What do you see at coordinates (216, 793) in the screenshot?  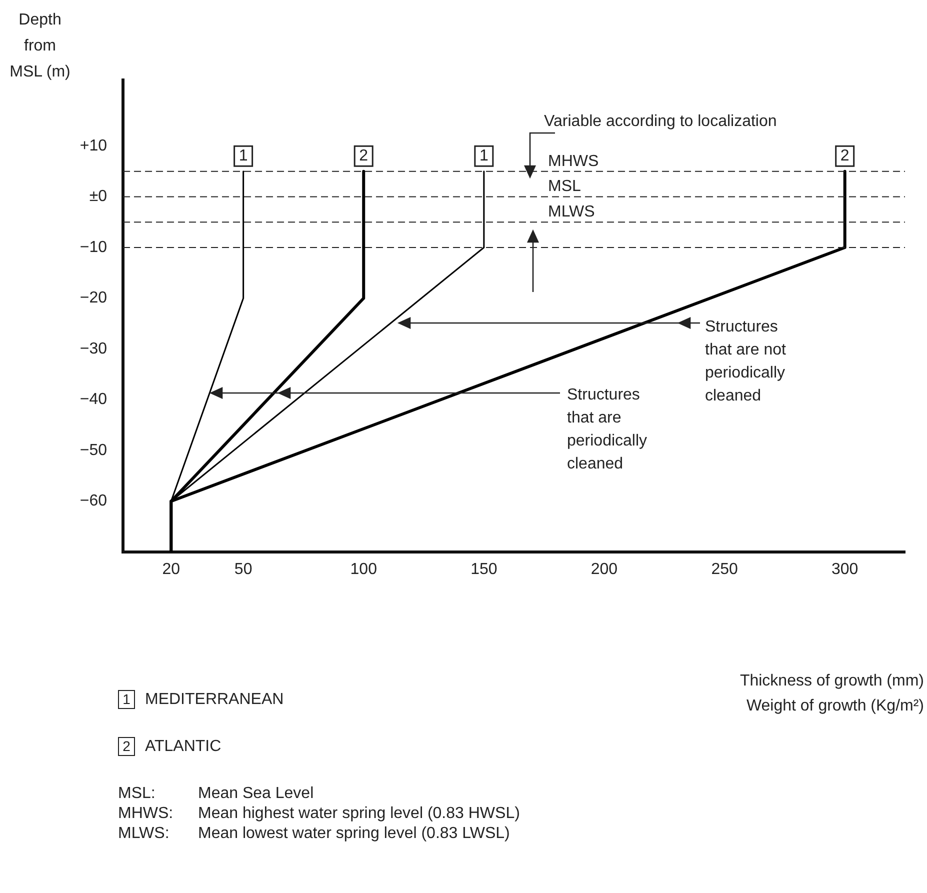 I see `text: MSL: Mean Sea Level` at bounding box center [216, 793].